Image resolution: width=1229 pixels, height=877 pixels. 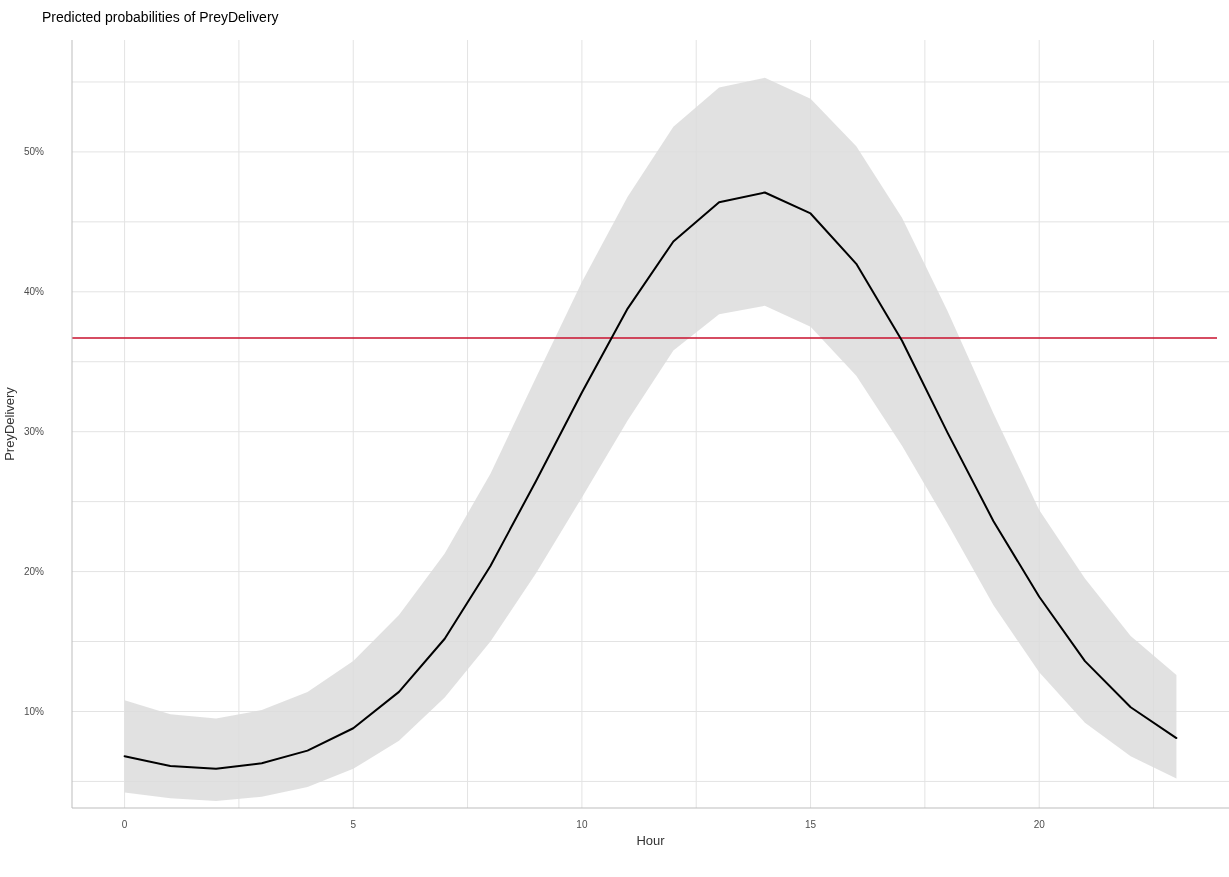 I want to click on x-tick-label: 0, so click(x=124, y=824).